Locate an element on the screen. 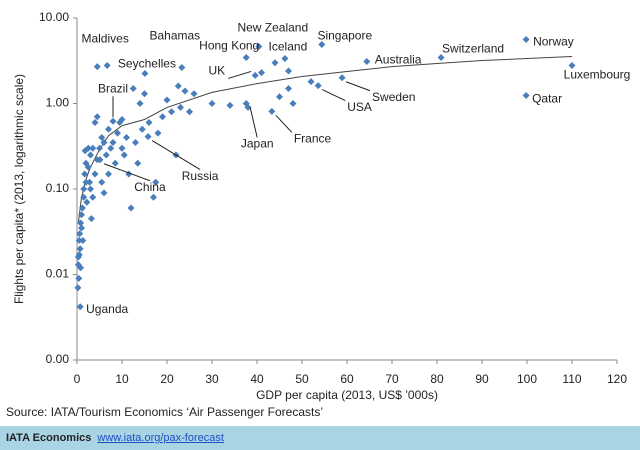 This screenshot has width=640, height=450. point-label: Iceland is located at coordinates (288, 47).